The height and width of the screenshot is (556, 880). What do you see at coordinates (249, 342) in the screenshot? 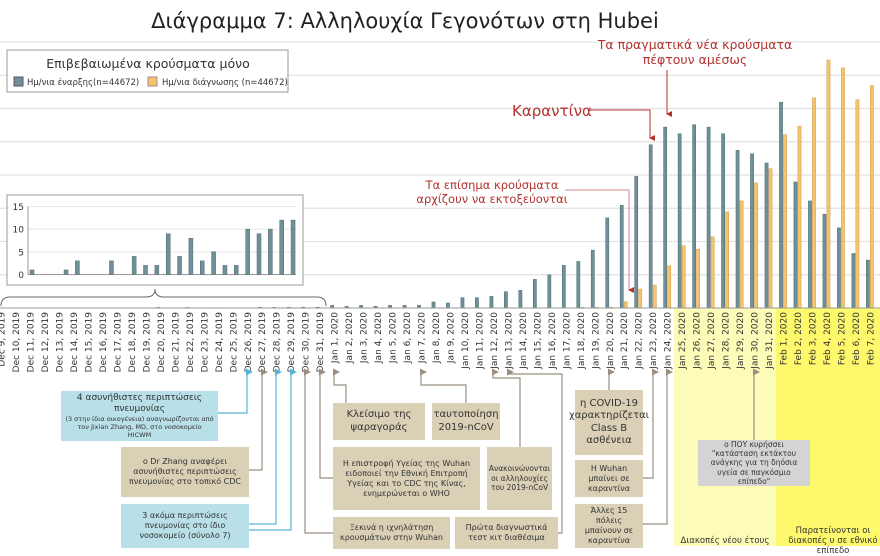
I see `x-tick-label: Dec 26, 2019` at bounding box center [249, 342].